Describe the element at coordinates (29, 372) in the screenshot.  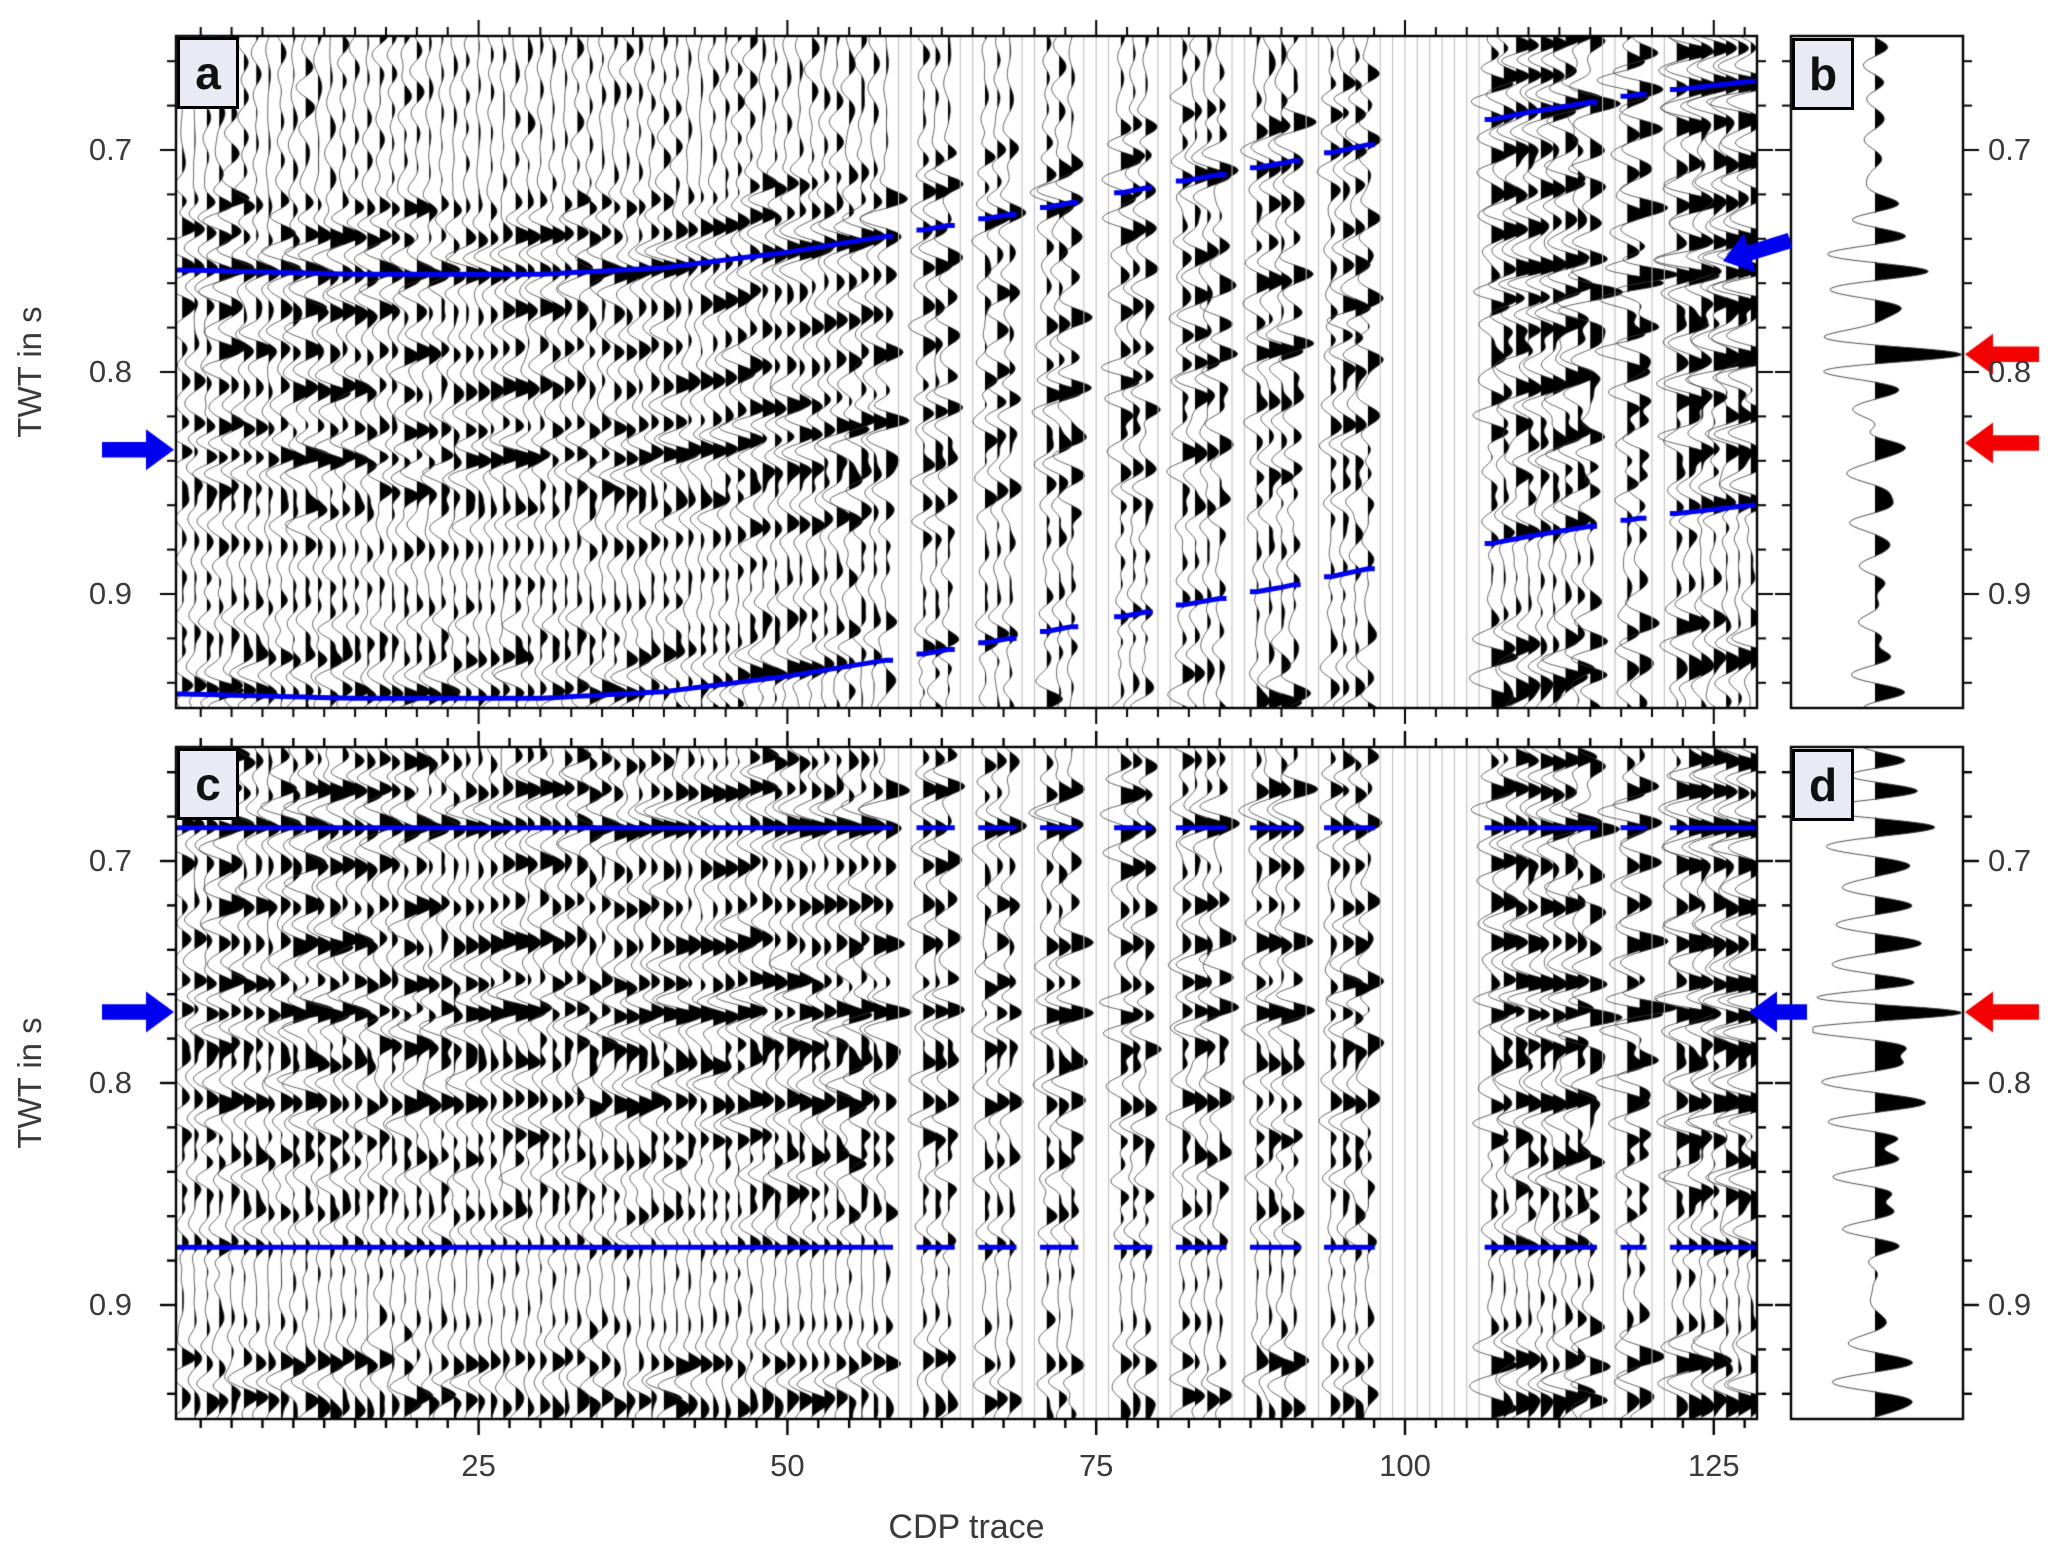
I see `ylabel-top-panel: TWT in s` at that location.